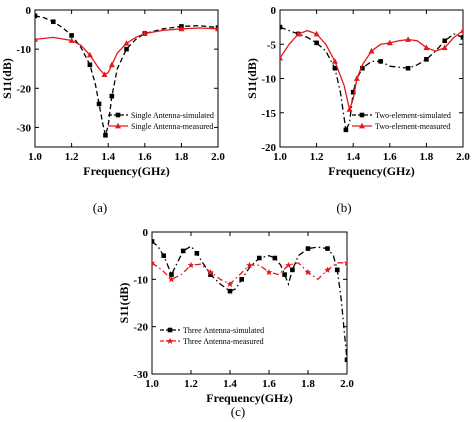 Image resolution: width=474 pixels, height=422 pixels. Describe the element at coordinates (223, 341) in the screenshot. I see `legend-entry: Three Antenna-measured` at that location.